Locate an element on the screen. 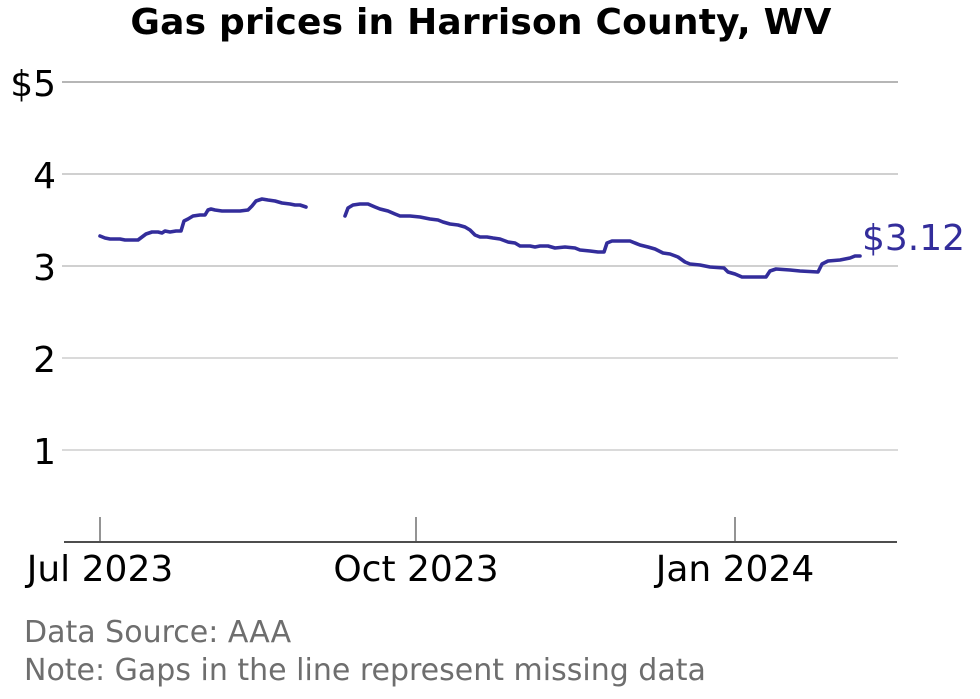 Image resolution: width=980 pixels, height=699 pixels. y-tick-label: 1 is located at coordinates (44, 452).